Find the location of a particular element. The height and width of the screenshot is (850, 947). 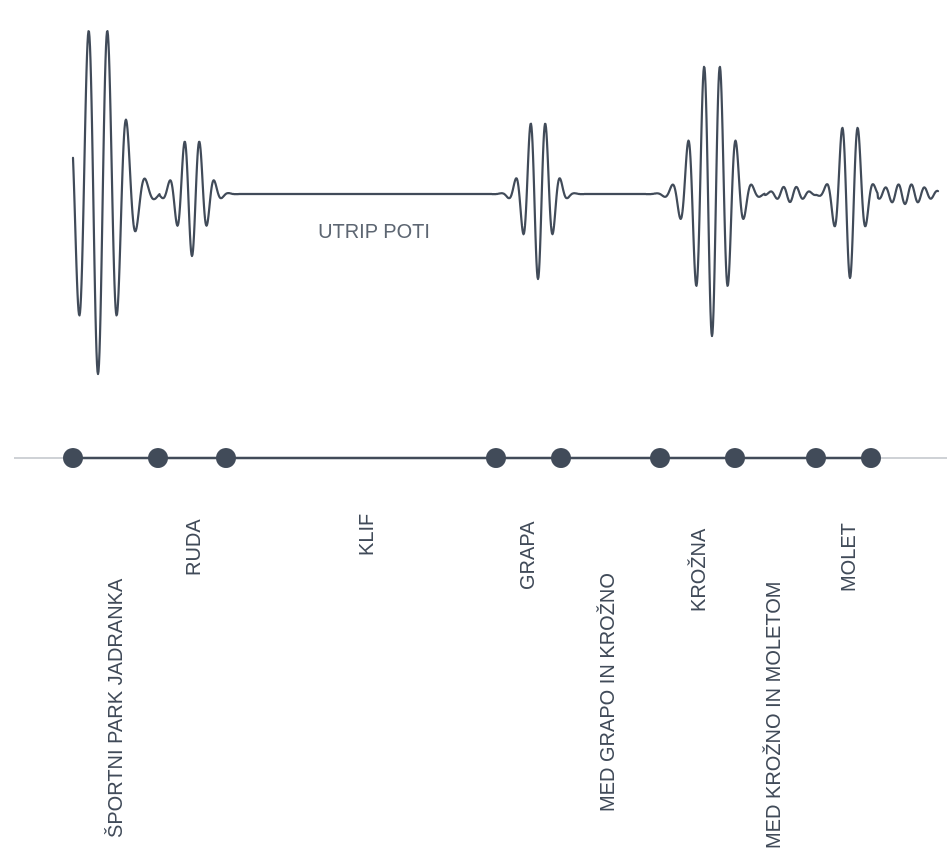

waveform-label: UTRIP POTI is located at coordinates (374, 232).